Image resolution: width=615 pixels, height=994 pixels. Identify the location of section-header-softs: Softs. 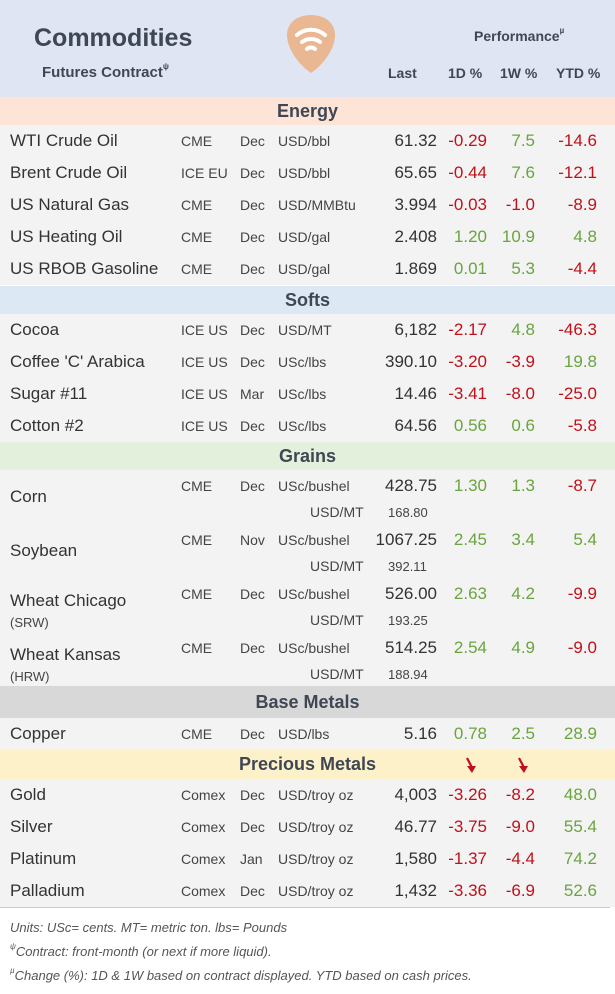
(307, 300).